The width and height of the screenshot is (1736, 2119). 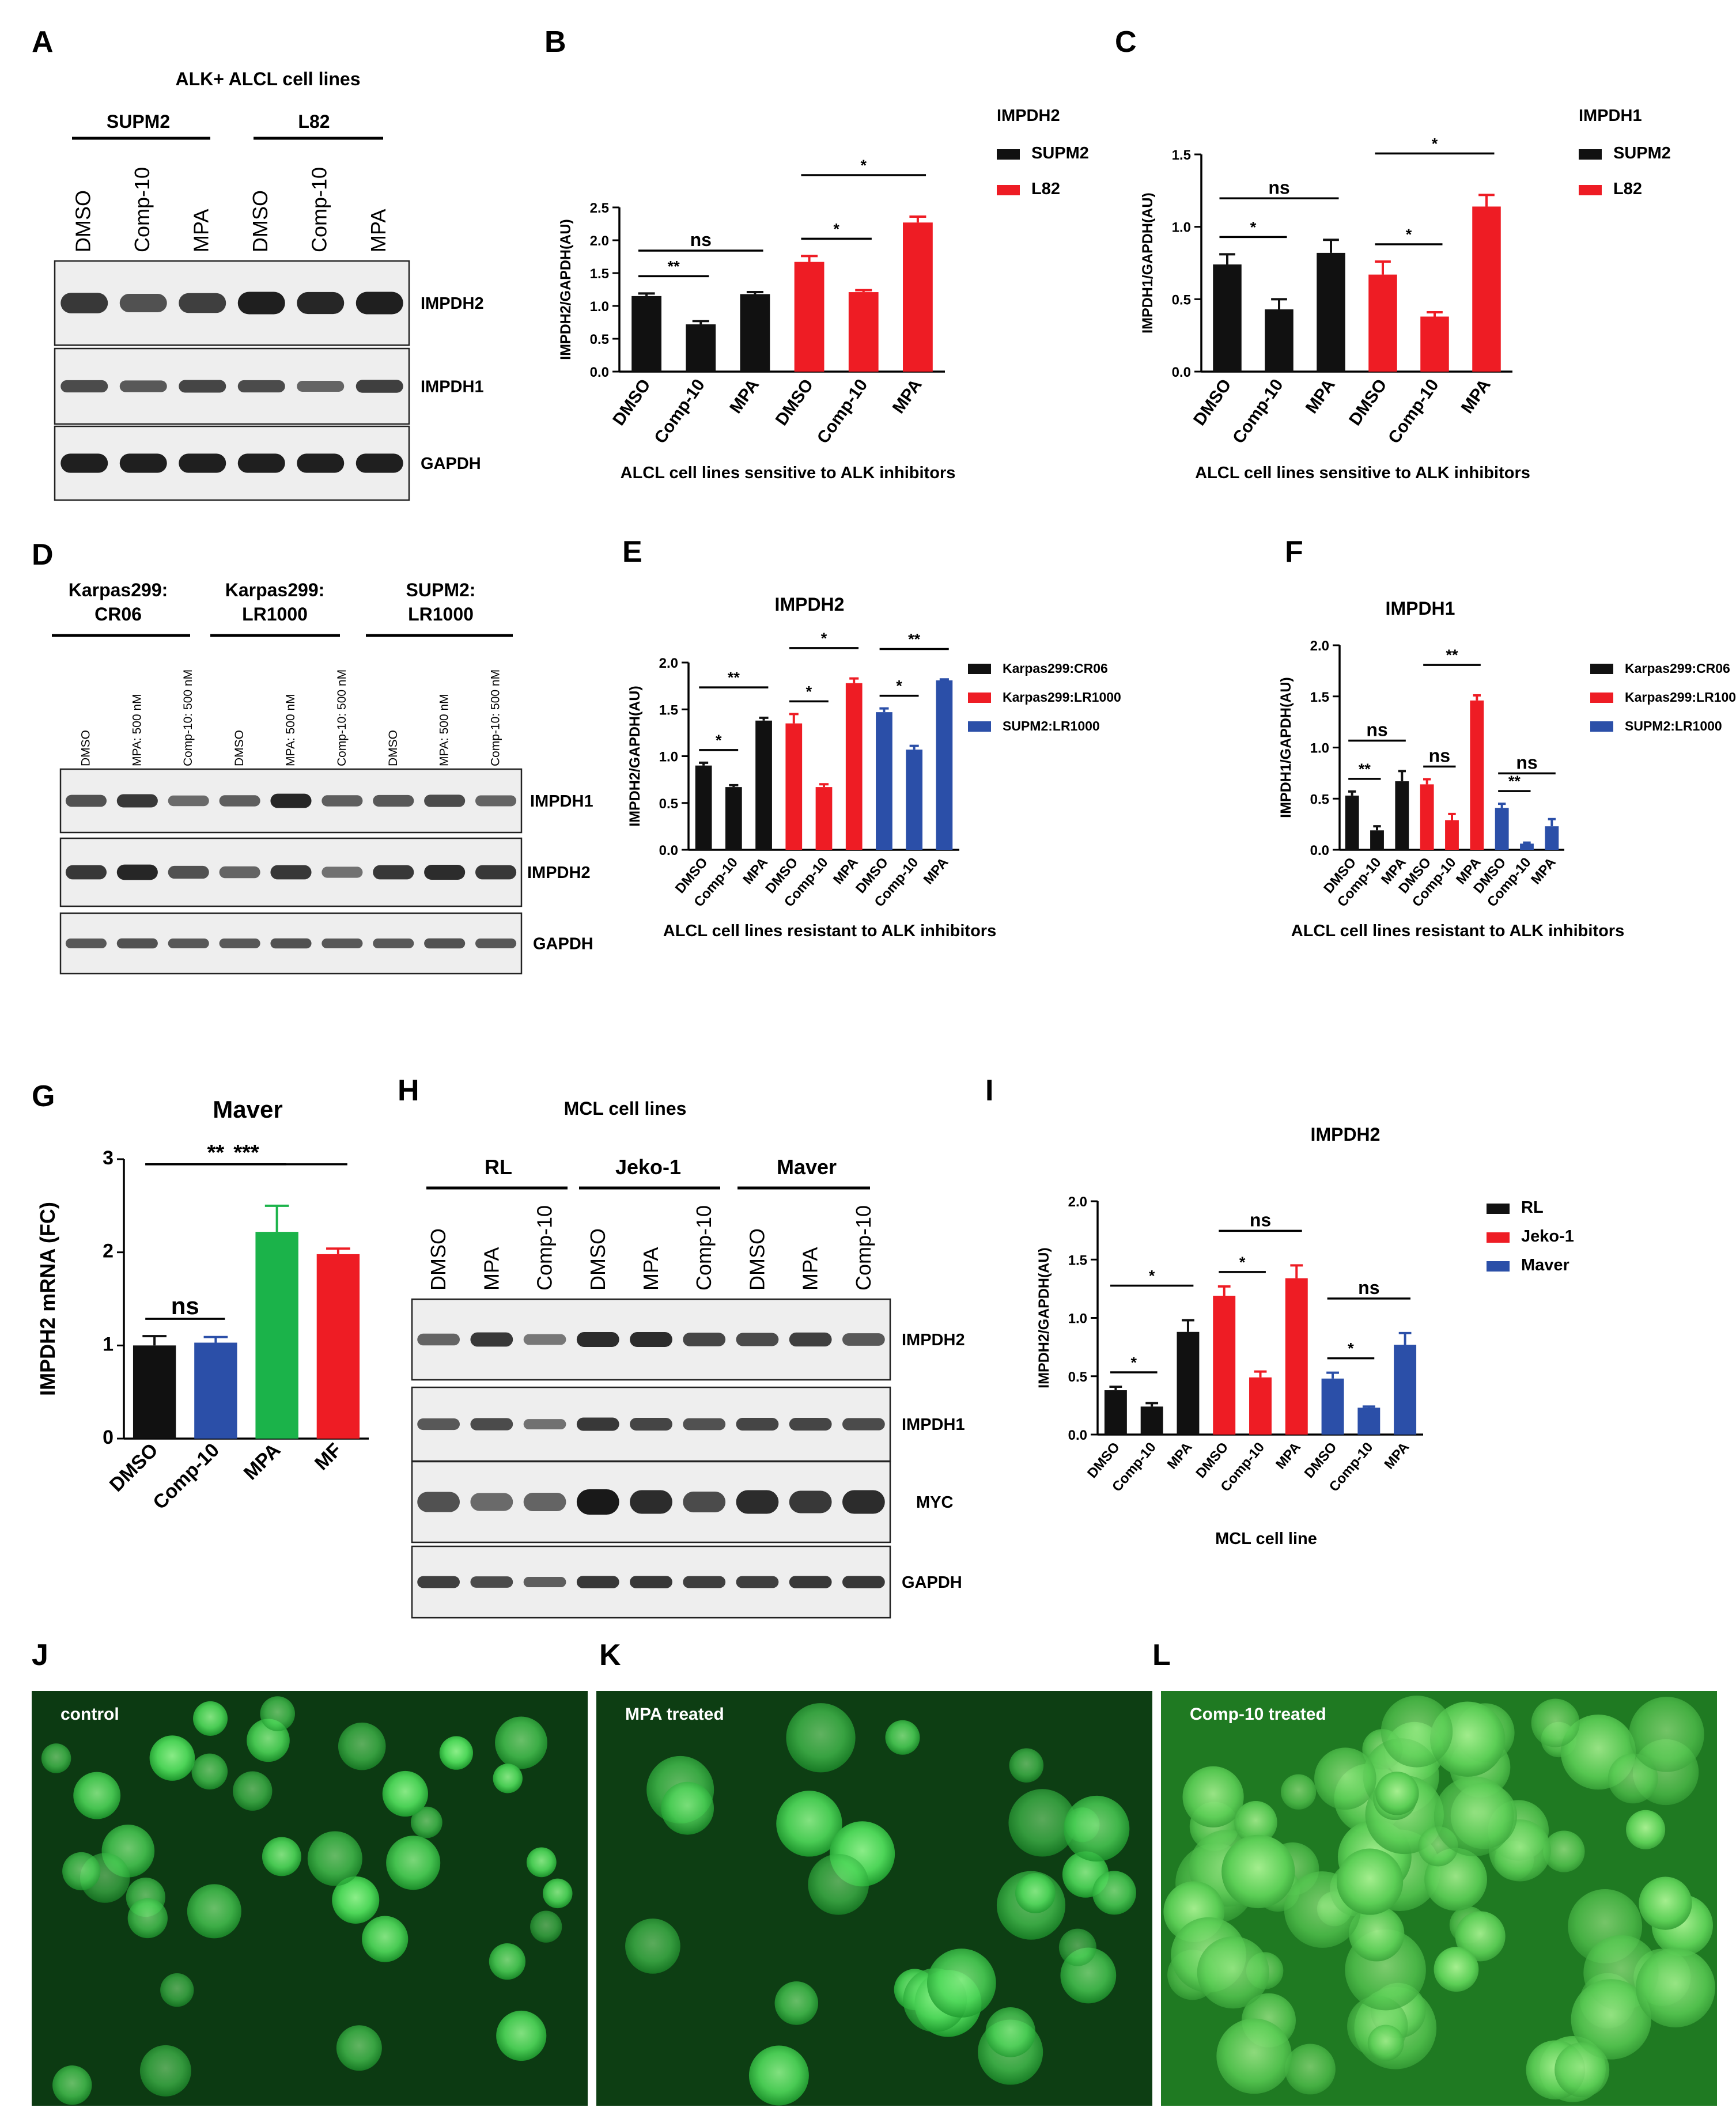 I want to click on blot-title: MCL cell lines, so click(x=625, y=1108).